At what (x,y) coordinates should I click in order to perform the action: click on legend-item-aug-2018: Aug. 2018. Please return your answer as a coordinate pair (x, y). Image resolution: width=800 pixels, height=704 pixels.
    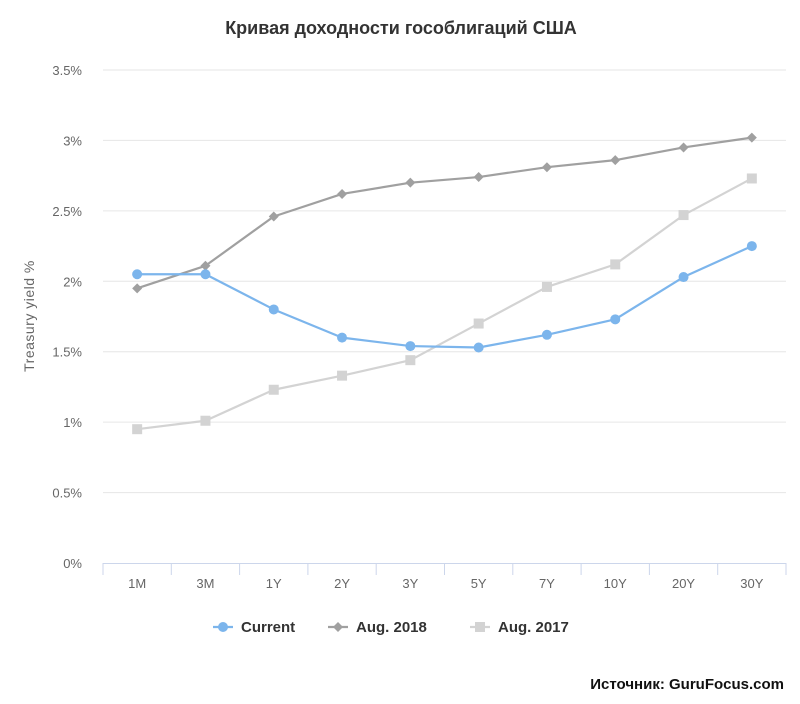
    Looking at the image, I should click on (377, 627).